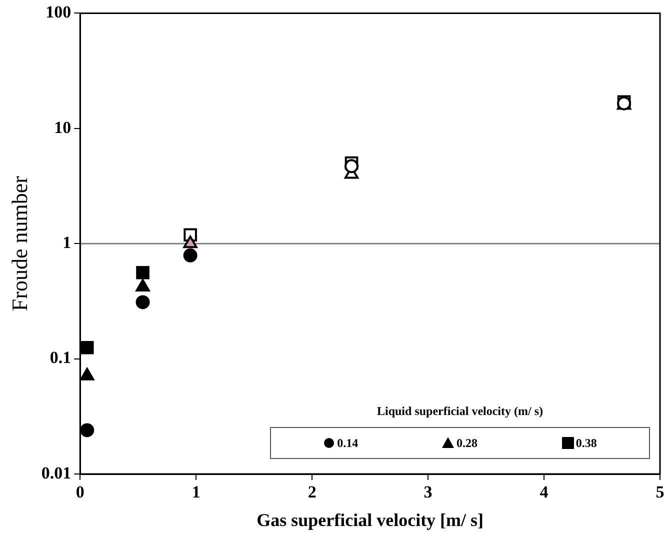 Image resolution: width=670 pixels, height=540 pixels. Describe the element at coordinates (370, 520) in the screenshot. I see `x-axis-title: Gas superficial velocity [m/ s]` at that location.